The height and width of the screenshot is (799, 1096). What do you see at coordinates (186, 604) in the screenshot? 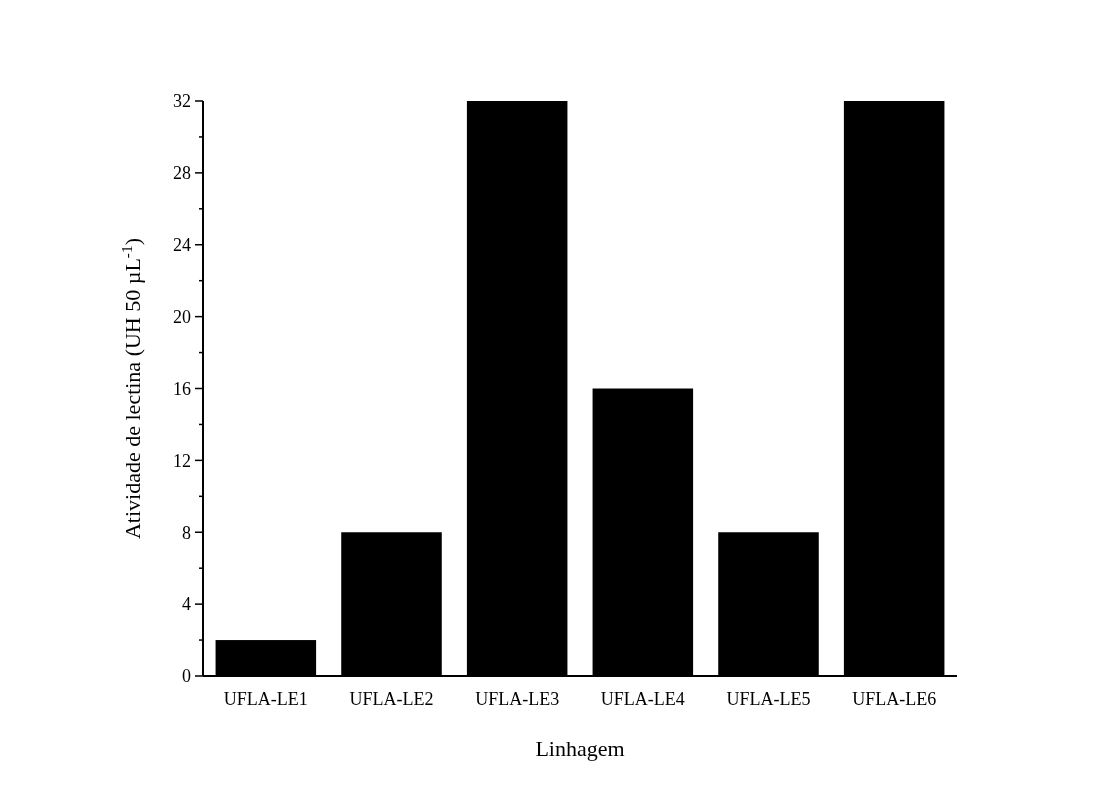
I see `y-tick-label: 4` at bounding box center [186, 604].